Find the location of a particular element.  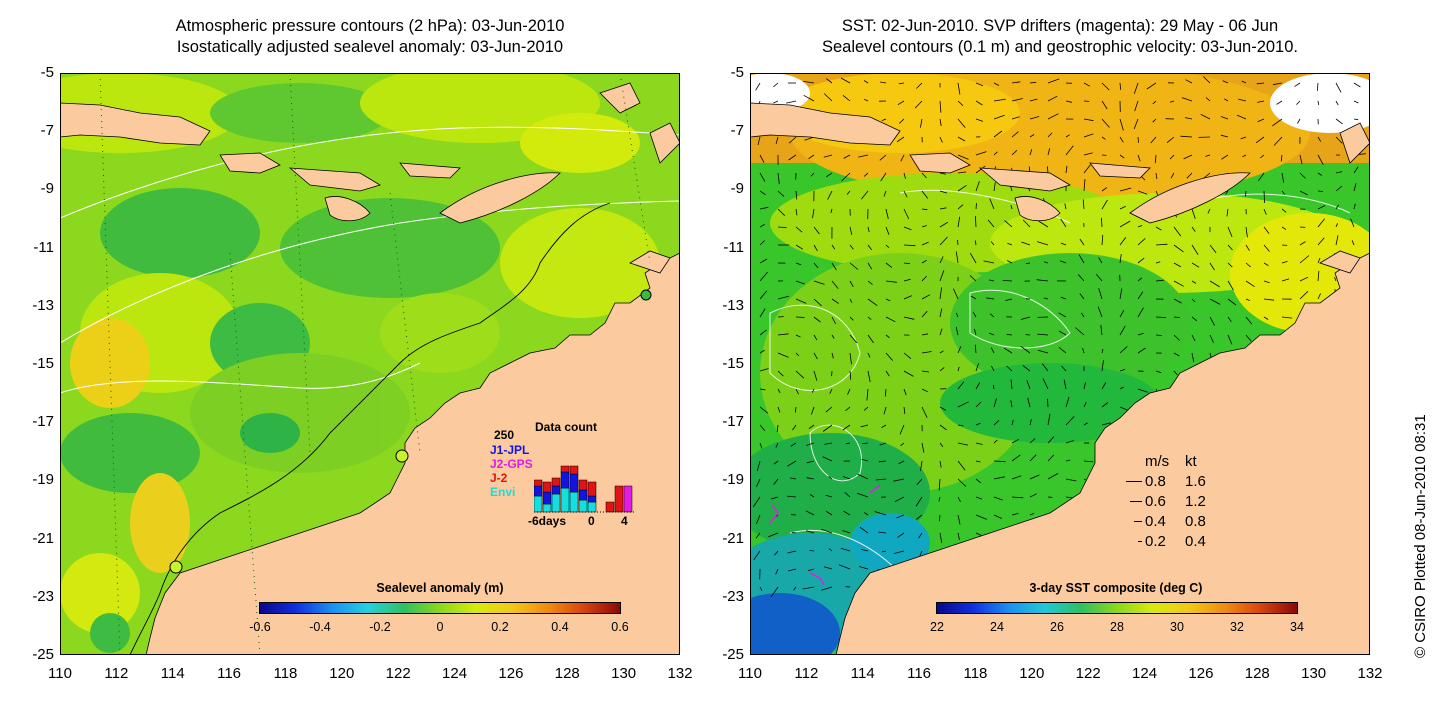

y-tick-label: -5 is located at coordinates (47, 72).